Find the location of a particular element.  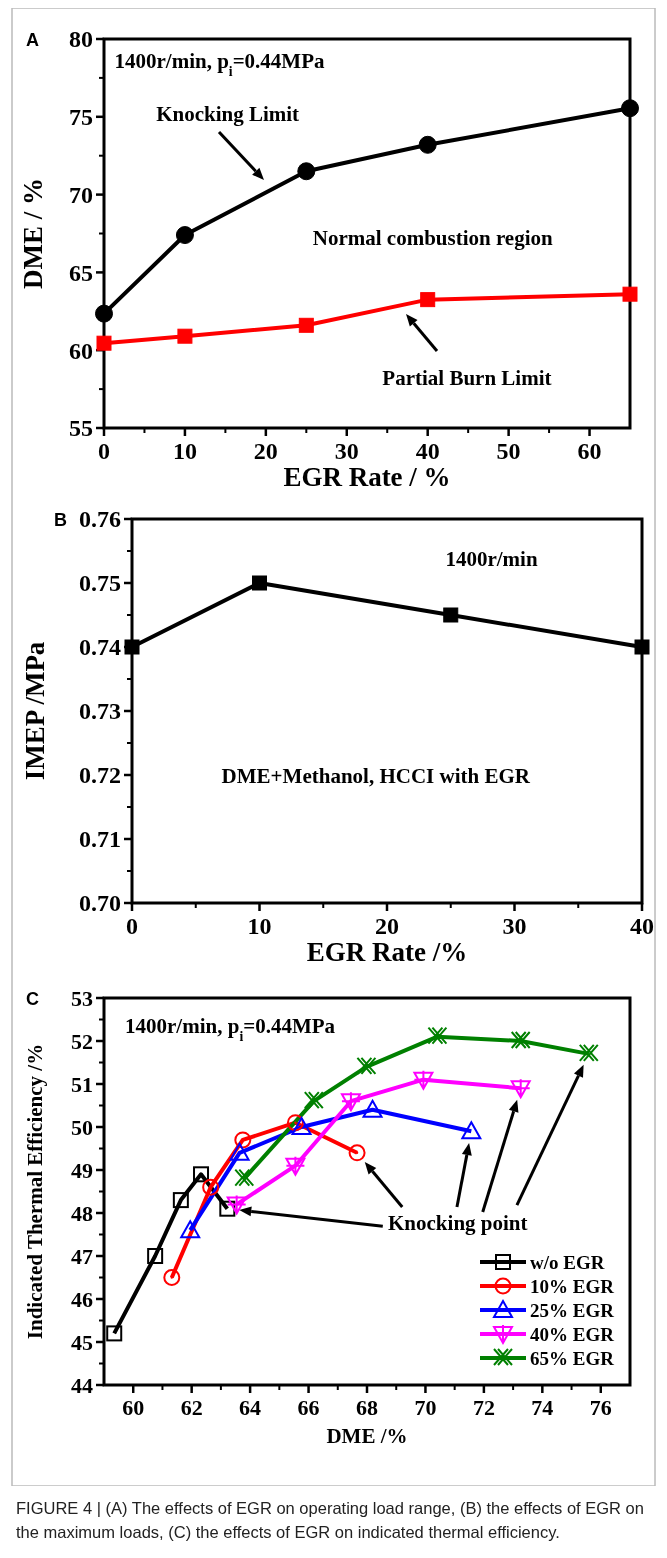

y-tick-label: 51 is located at coordinates (82, 1084).